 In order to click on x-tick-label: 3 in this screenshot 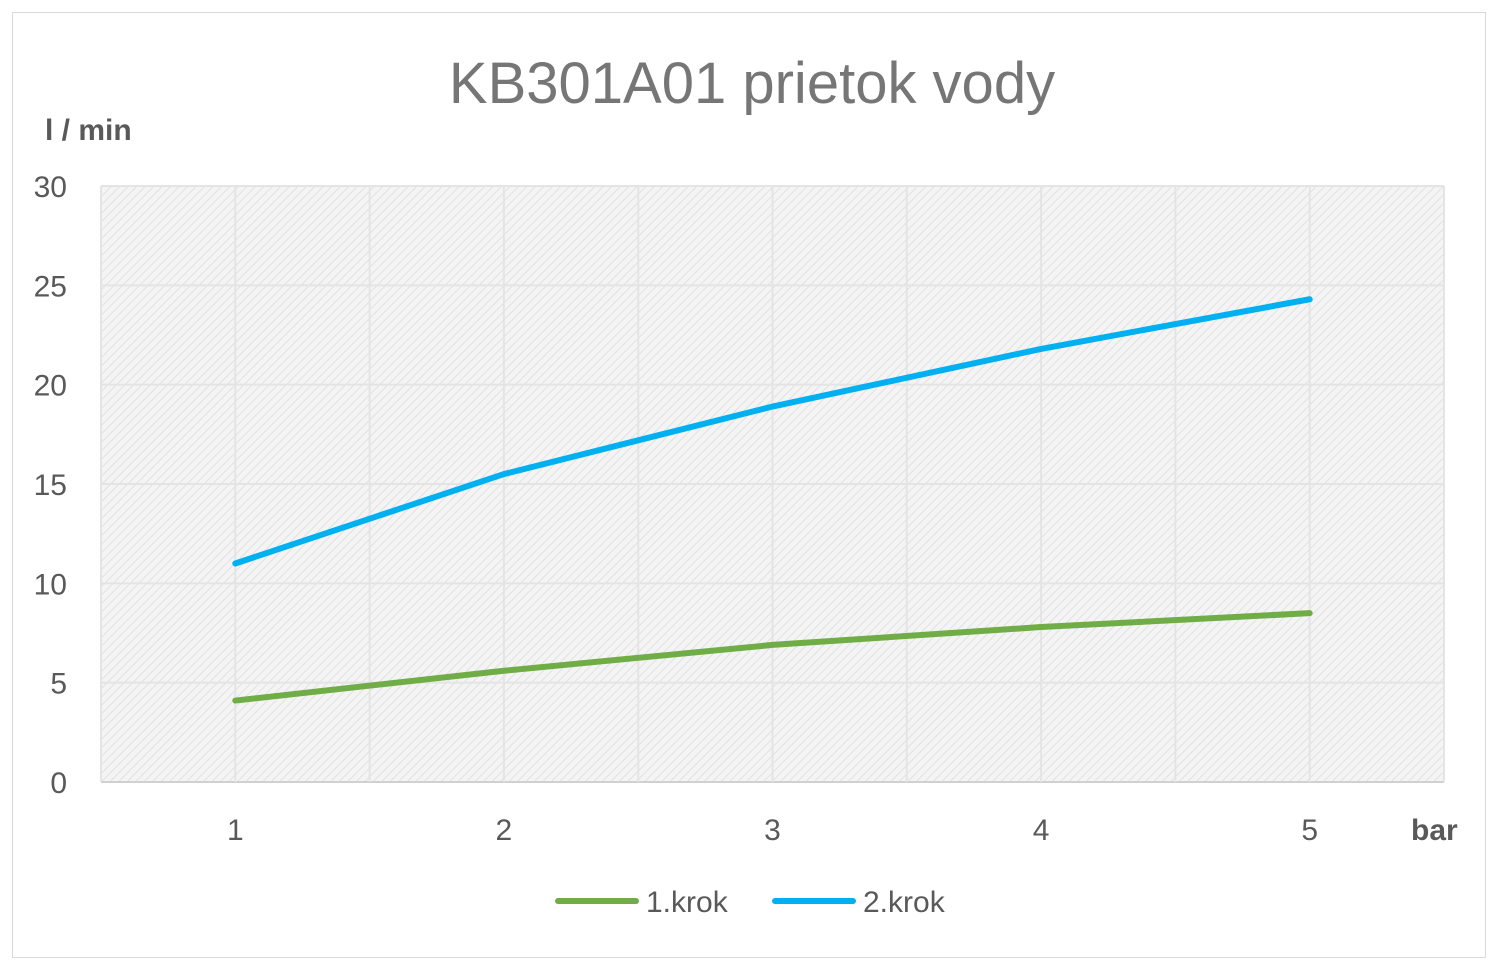, I will do `click(772, 830)`.